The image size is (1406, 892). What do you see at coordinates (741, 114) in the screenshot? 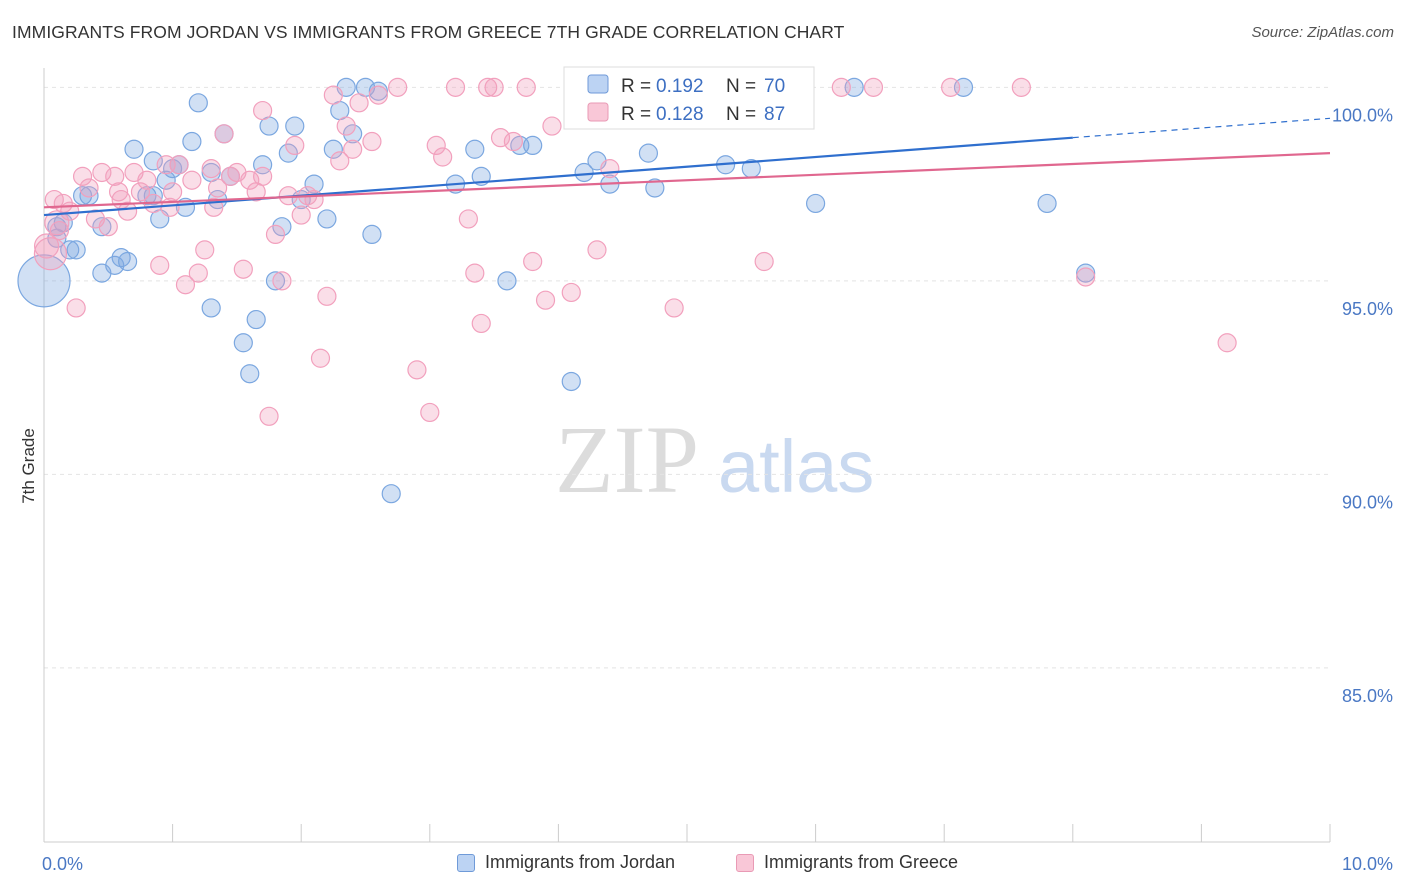
I see `stats-n-label-greece: N =` at bounding box center [741, 114].